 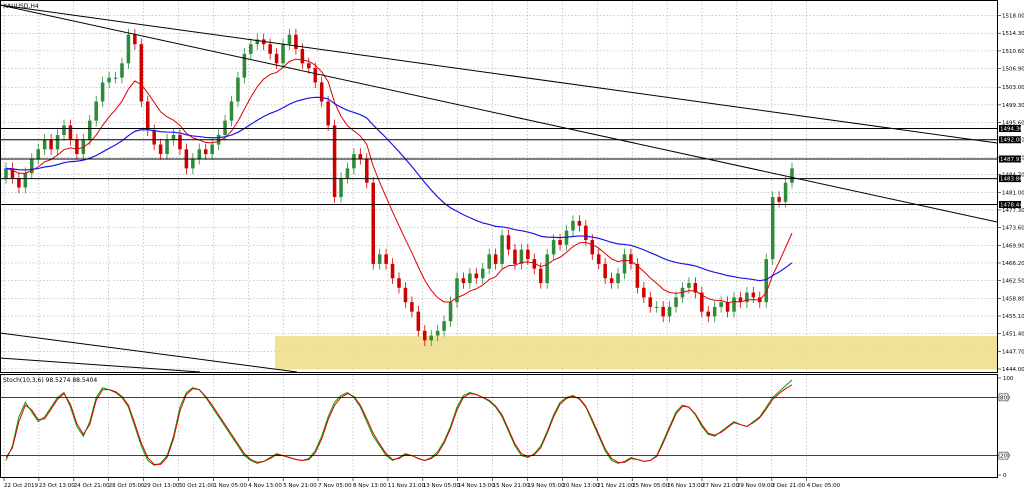 I want to click on trendline-lower-b, so click(x=100, y=365).